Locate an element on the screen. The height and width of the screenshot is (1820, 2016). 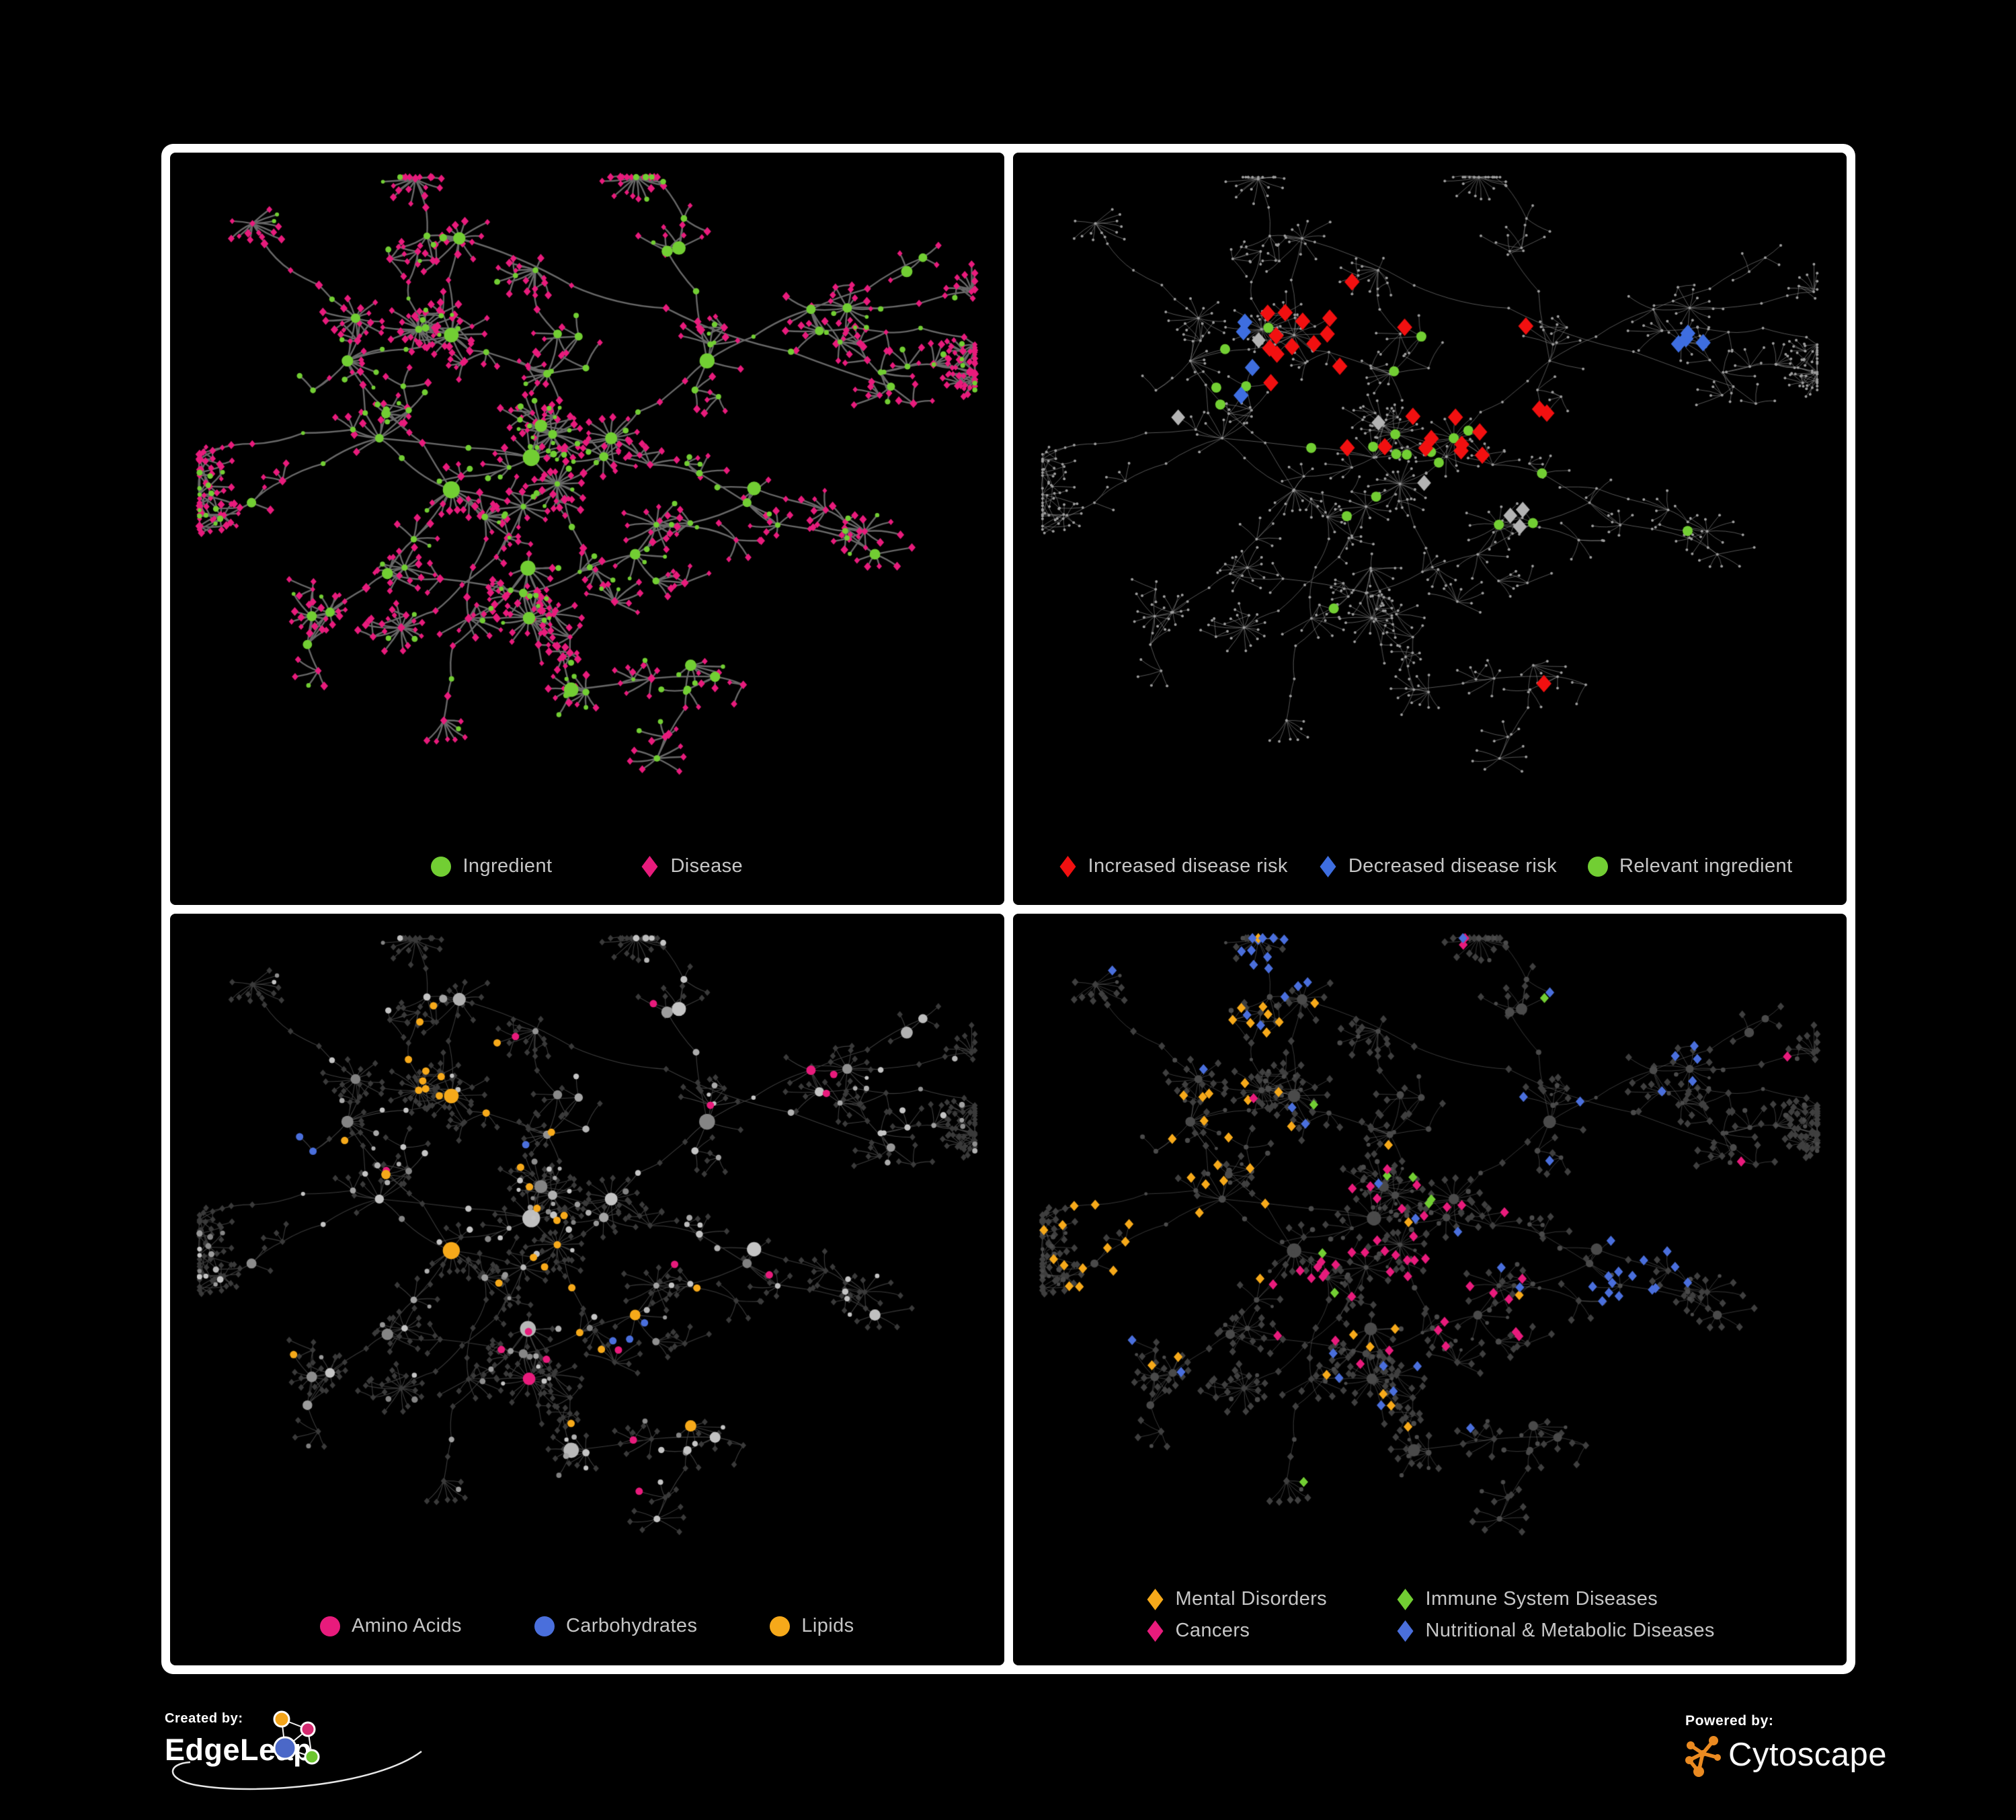
legend-label: Mental Disorders is located at coordinates (1251, 1599).